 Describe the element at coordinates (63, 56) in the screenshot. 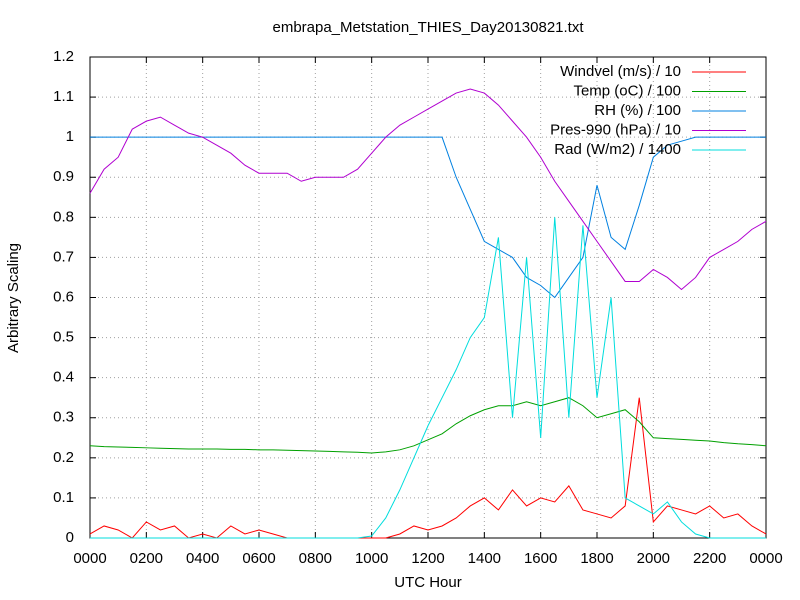

I see `y-tick-label: 1.2` at that location.